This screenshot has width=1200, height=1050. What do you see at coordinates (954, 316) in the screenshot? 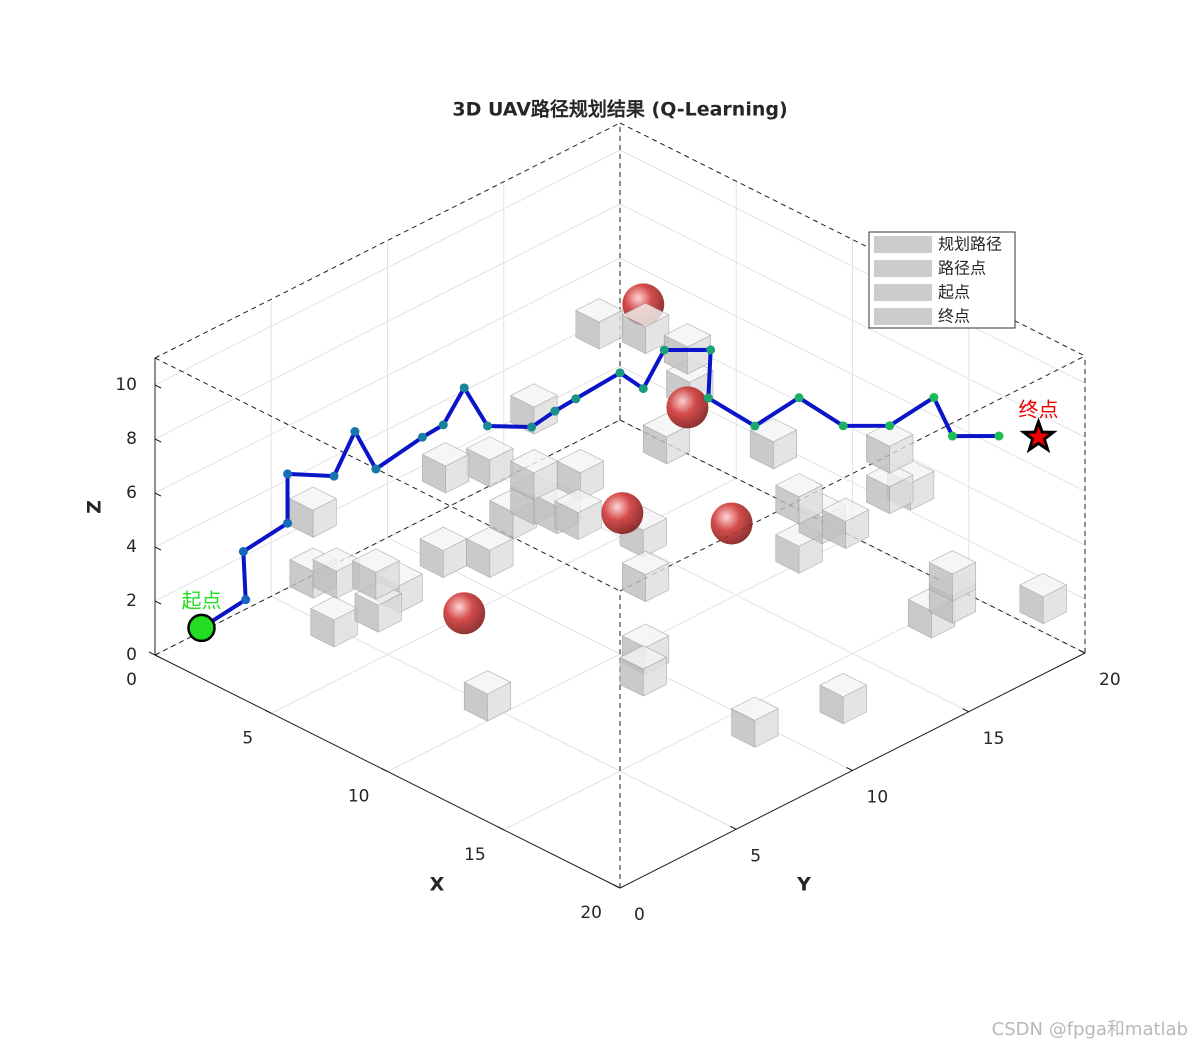
I see `legend-label: 终点` at bounding box center [954, 316].